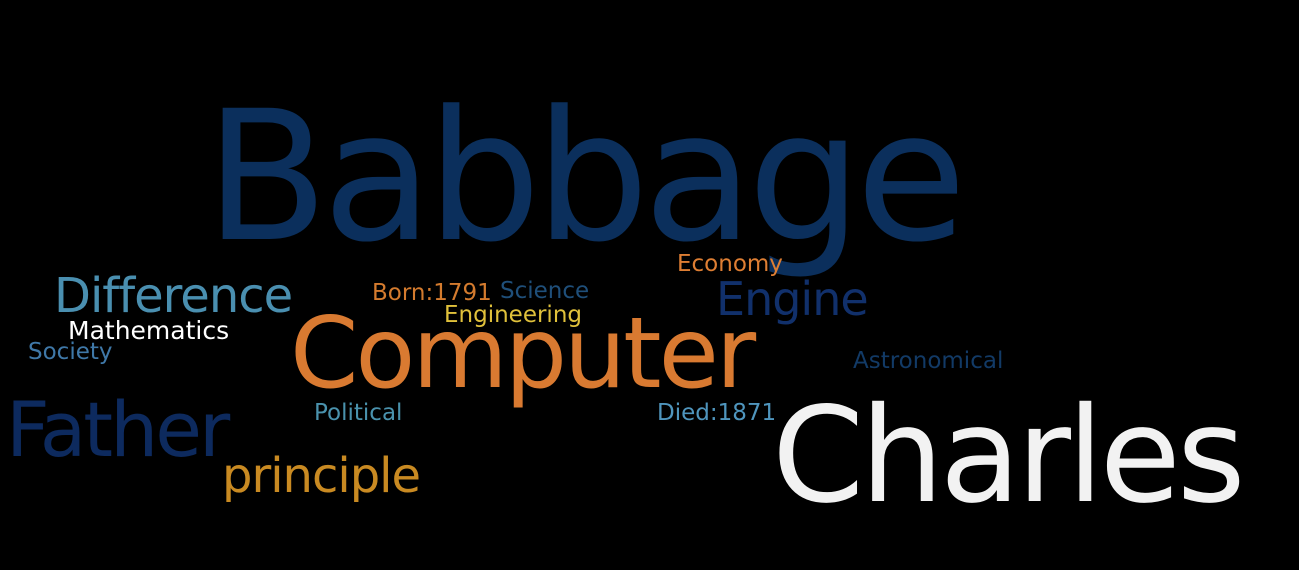 Image resolution: width=1299 pixels, height=570 pixels. Describe the element at coordinates (358, 413) in the screenshot. I see `word-political: Political` at that location.